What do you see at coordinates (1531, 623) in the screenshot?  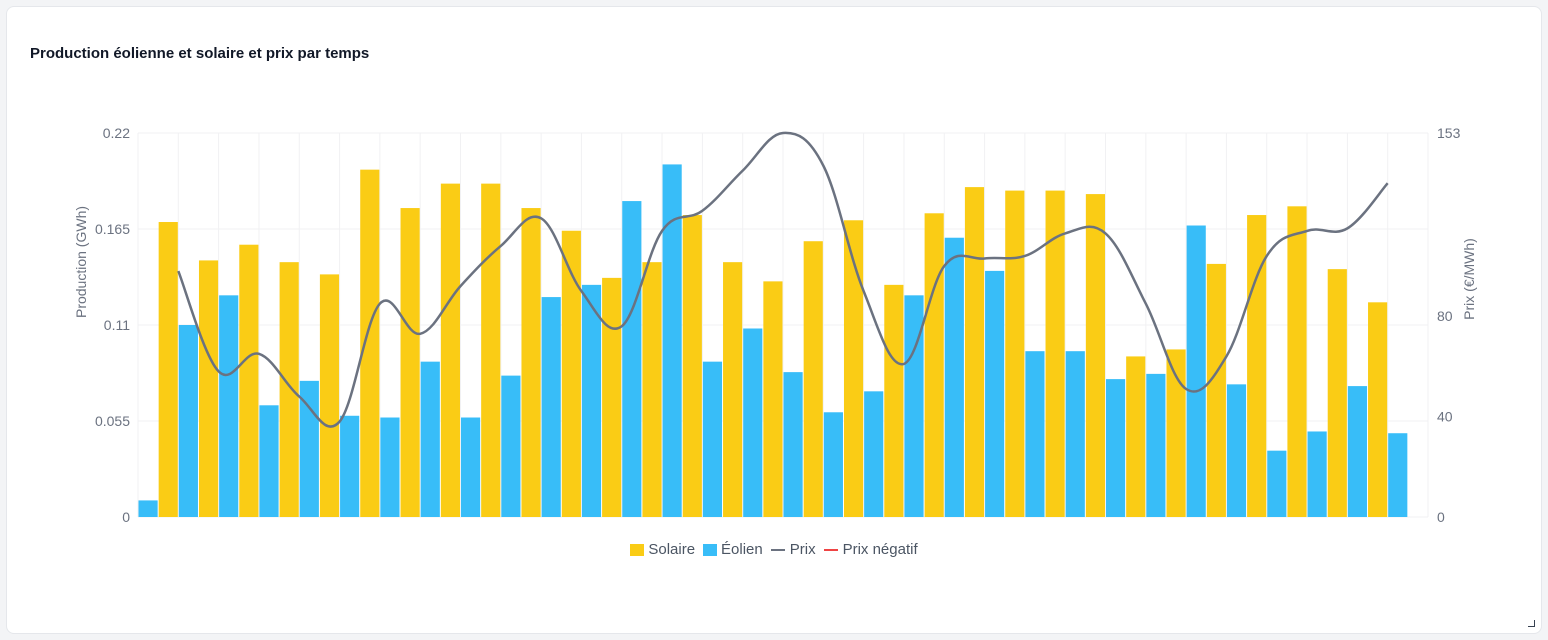 I see `resize-handle-icon` at bounding box center [1531, 623].